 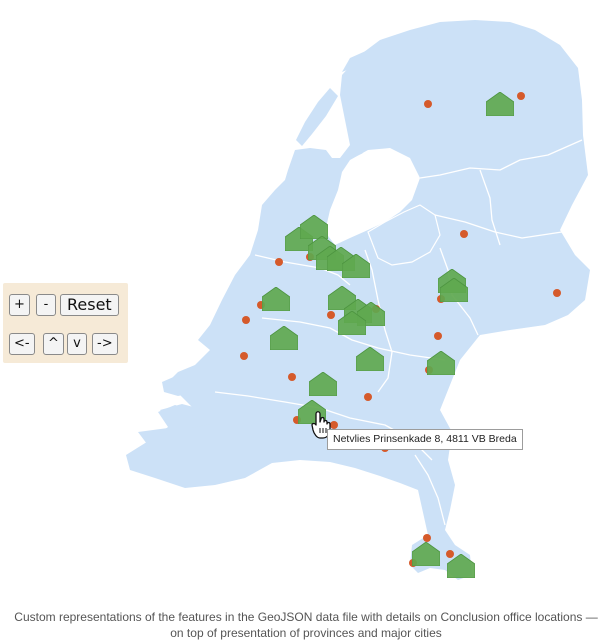 I want to click on reset-button: Reset, so click(x=89, y=305).